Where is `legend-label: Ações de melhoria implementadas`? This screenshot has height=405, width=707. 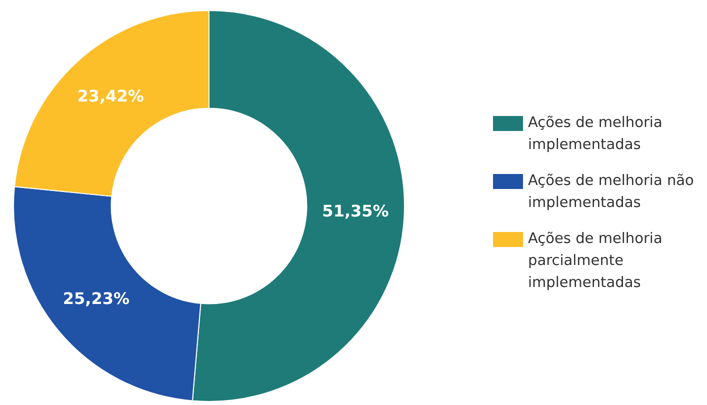 legend-label: Ações de melhoria implementadas is located at coordinates (596, 134).